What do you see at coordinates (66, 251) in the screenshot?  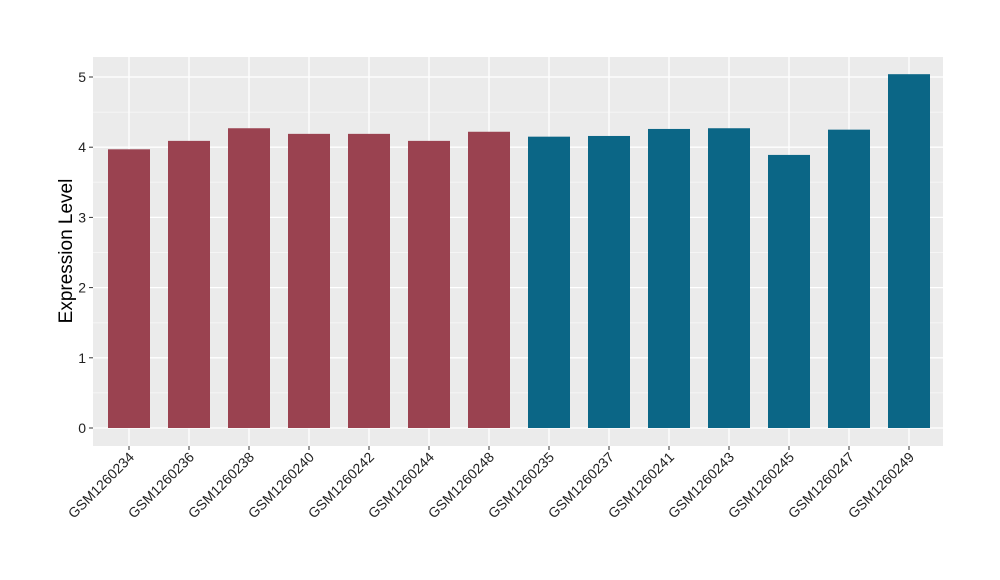 I see `y-axis-label: Expression Level` at bounding box center [66, 251].